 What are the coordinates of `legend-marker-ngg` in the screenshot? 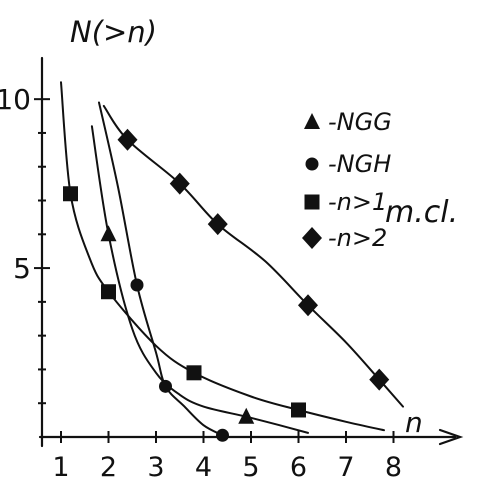 It's located at (312, 121).